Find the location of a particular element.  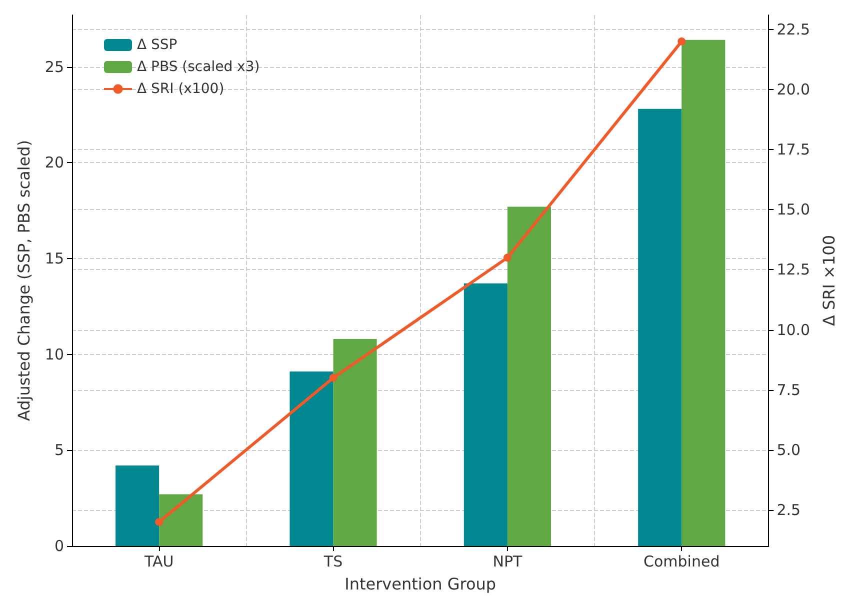

x-tick-label: Combined is located at coordinates (682, 561).